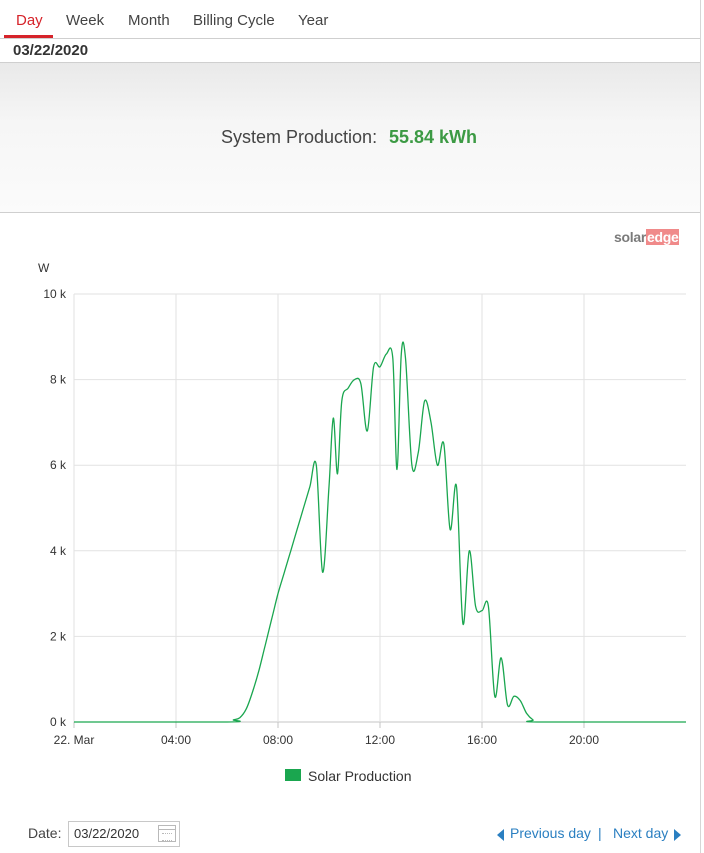  I want to click on y-tick-label: 4 k, so click(58, 551).